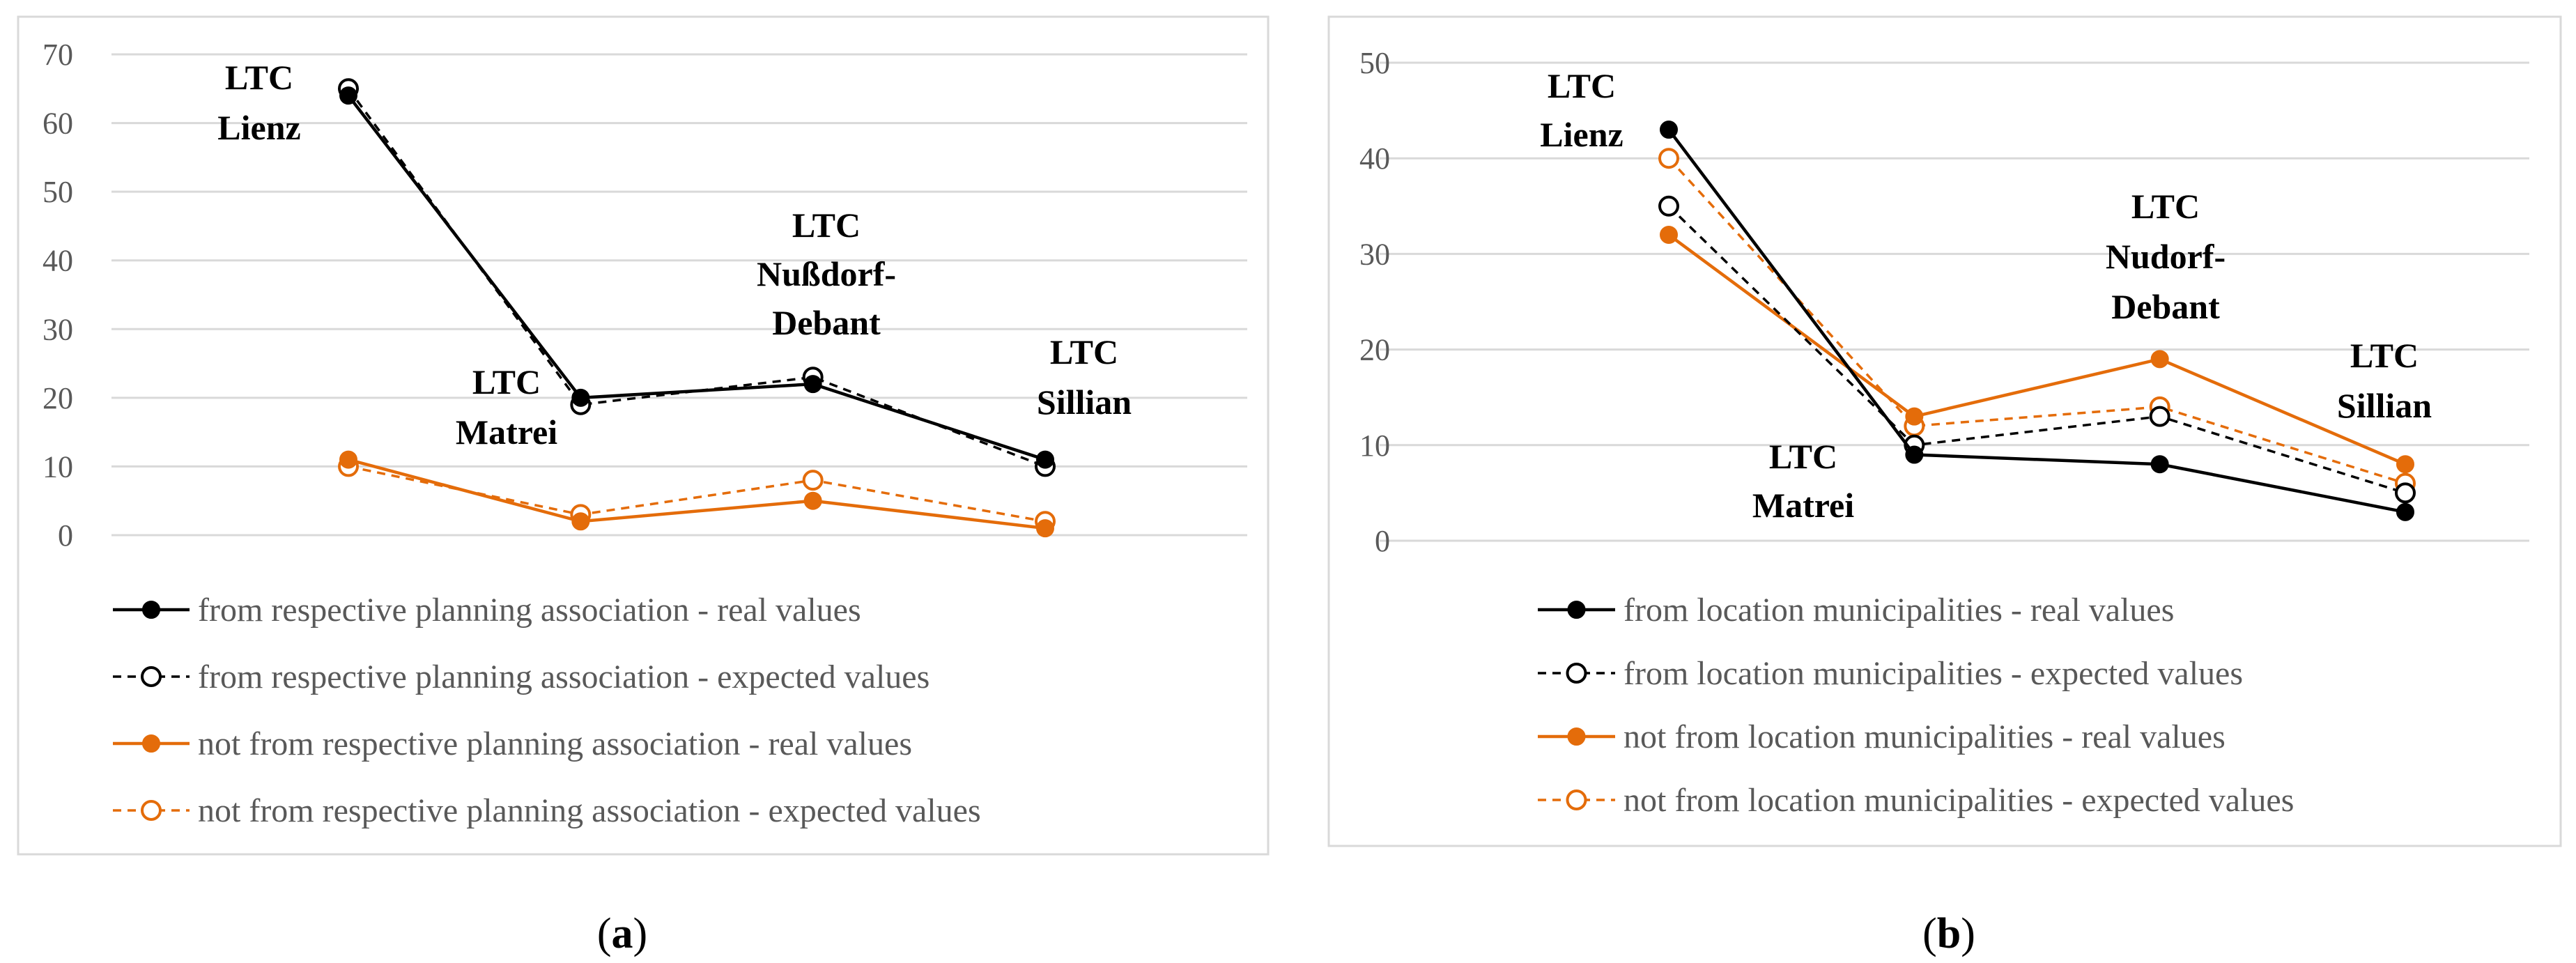 This screenshot has height=963, width=2576. I want to click on panel-b-annotation-2: LTC Matrei, so click(1803, 481).